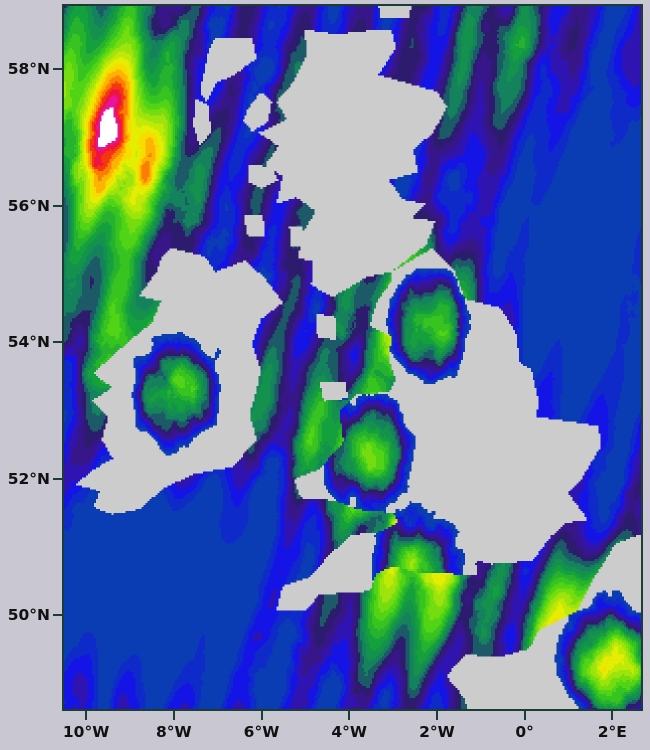 This screenshot has height=750, width=650. Describe the element at coordinates (86, 732) in the screenshot. I see `x-axis-tick-label: 10°W` at that location.